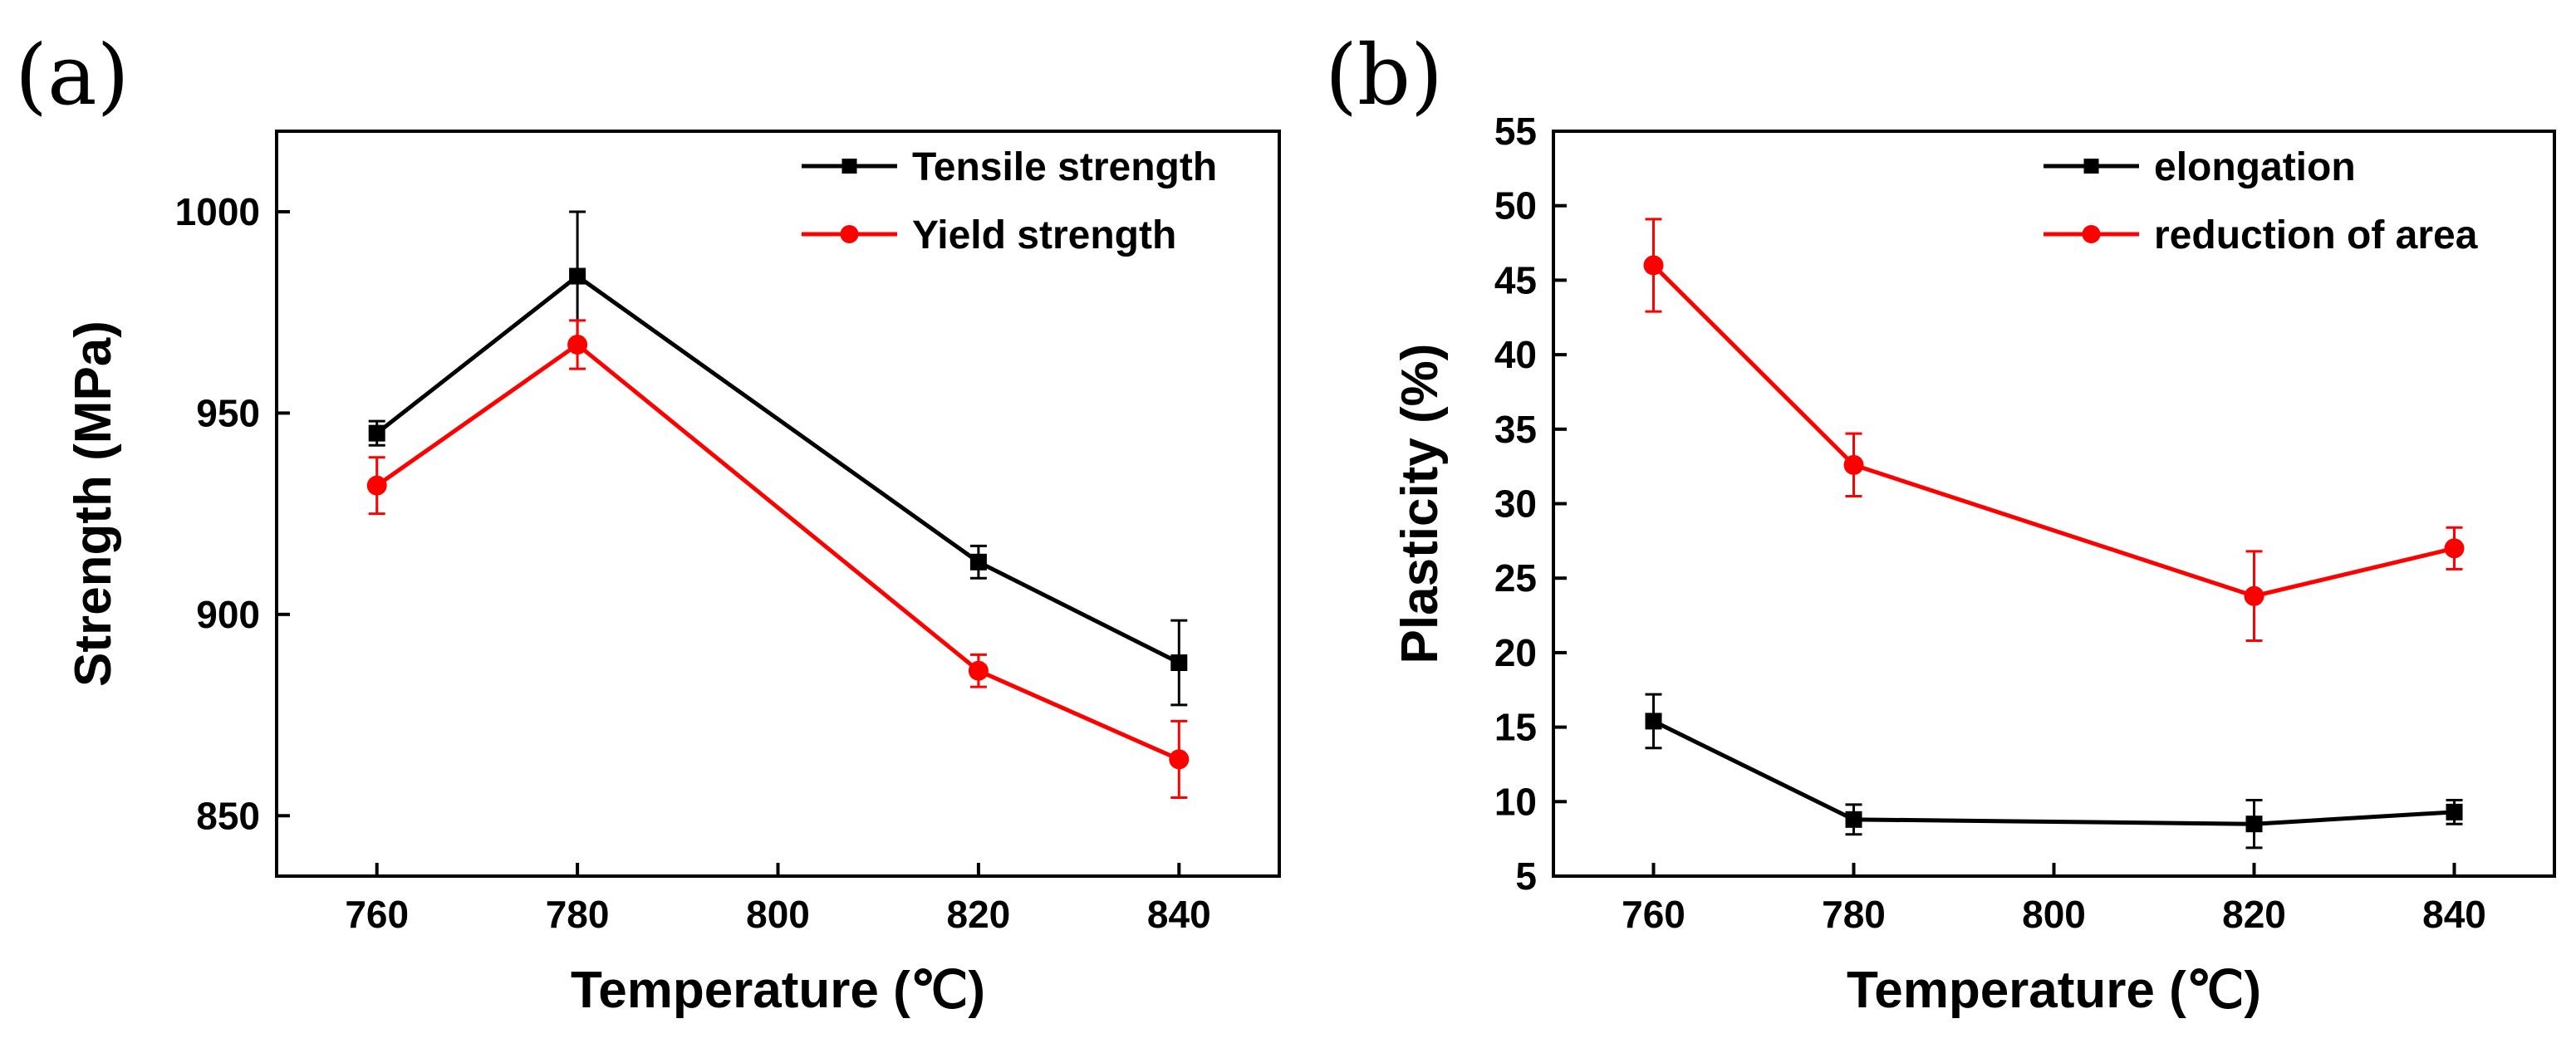 Image resolution: width=2576 pixels, height=1053 pixels. I want to click on y-tick-label: 900, so click(228, 614).